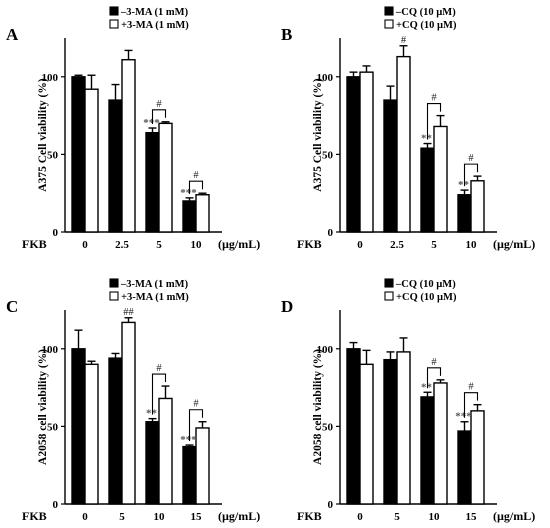 This screenshot has width=550, height=528. What do you see at coordinates (128, 312) in the screenshot?
I see `significance-hash: ##` at bounding box center [128, 312].